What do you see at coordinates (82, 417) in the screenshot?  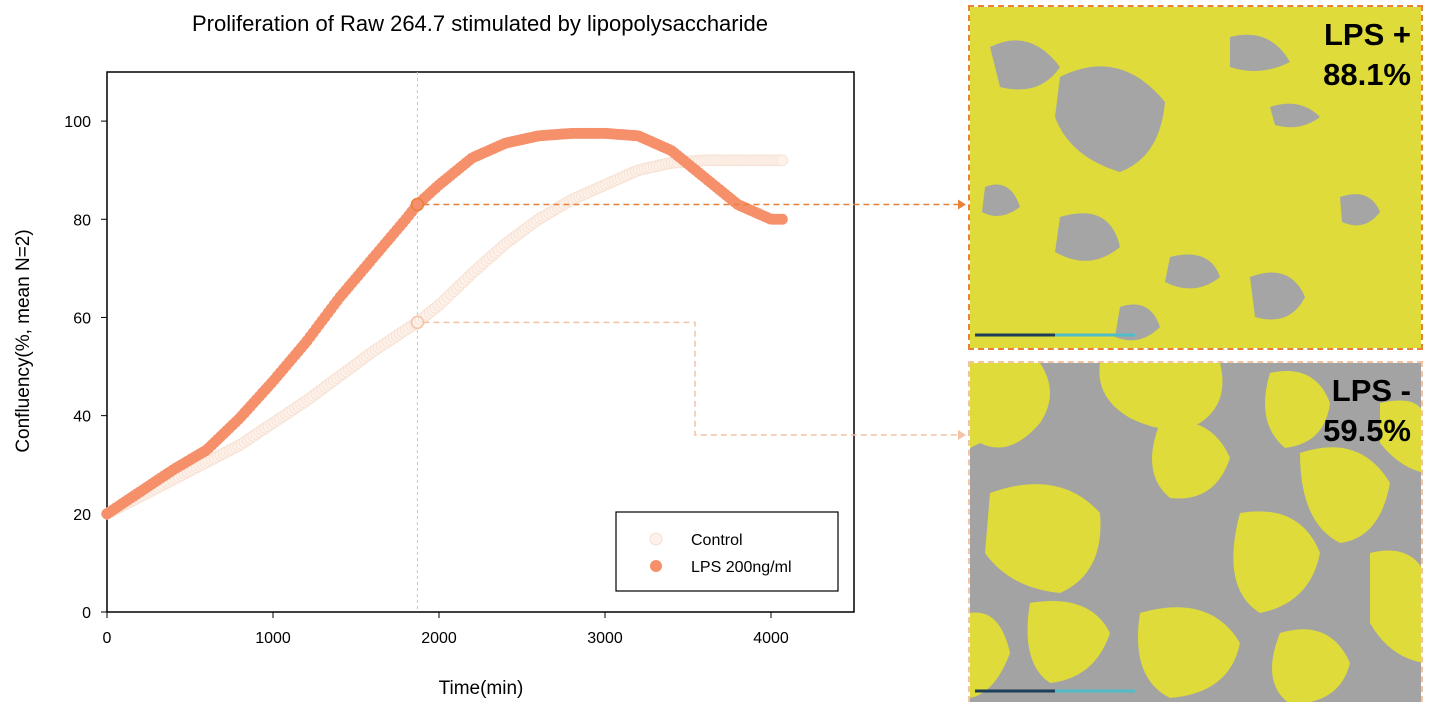 I see `y-tick-label: 40` at bounding box center [82, 417].